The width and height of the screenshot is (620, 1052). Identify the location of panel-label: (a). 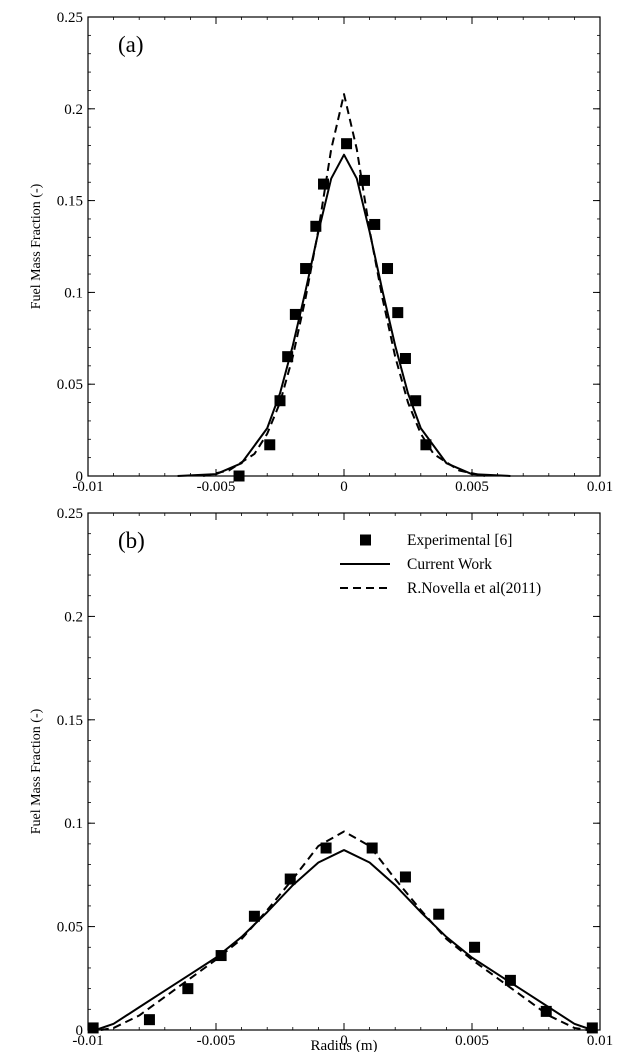
(131, 44).